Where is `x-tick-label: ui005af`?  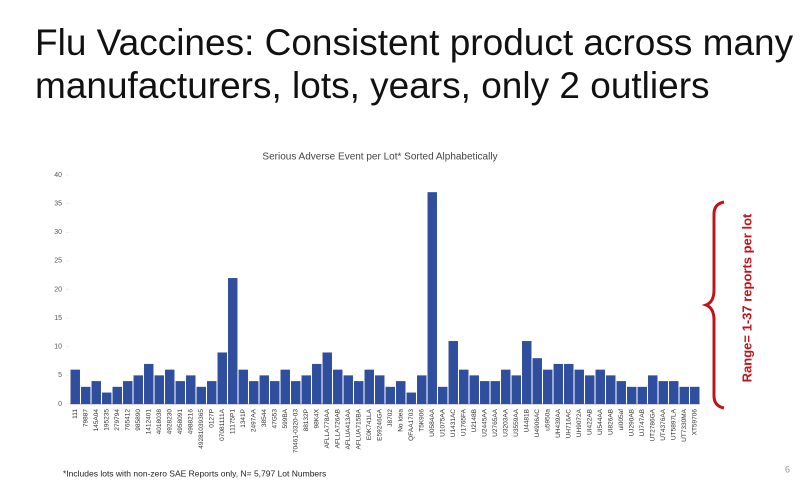
x-tick-label: ui005af is located at coordinates (621, 420).